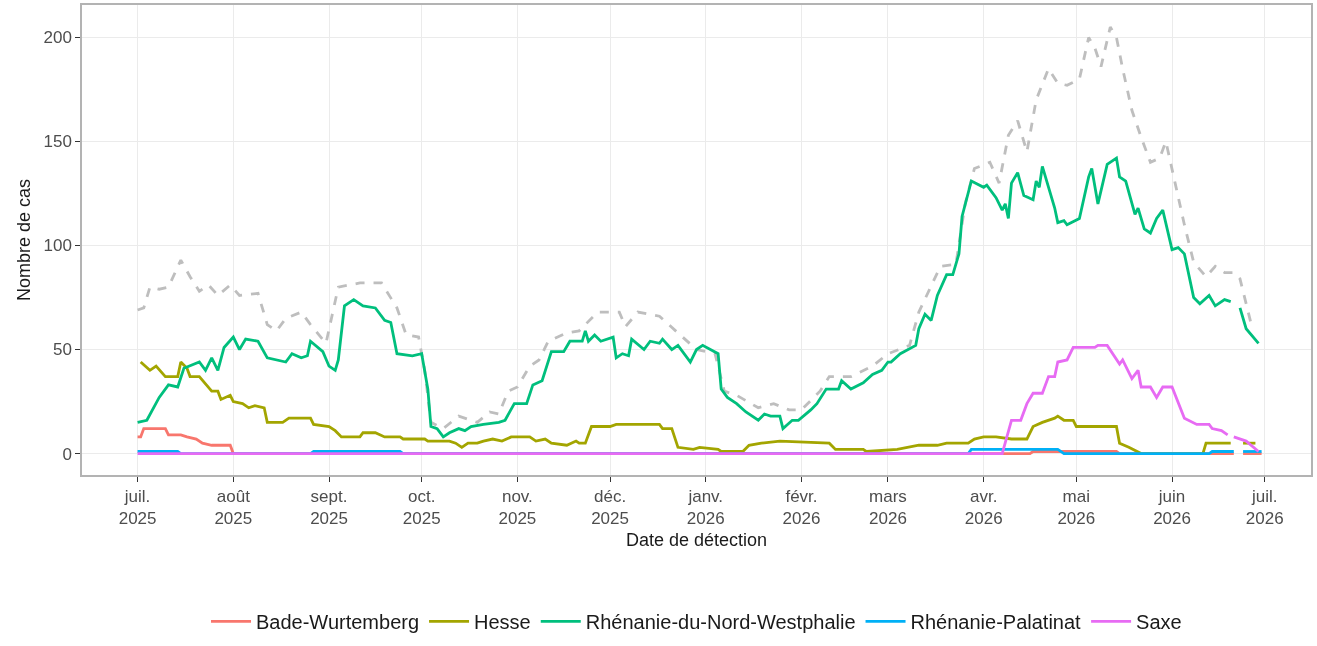  What do you see at coordinates (720, 622) in the screenshot?
I see `legend-label: Rhénanie-du-Nord-Westphalie` at bounding box center [720, 622].